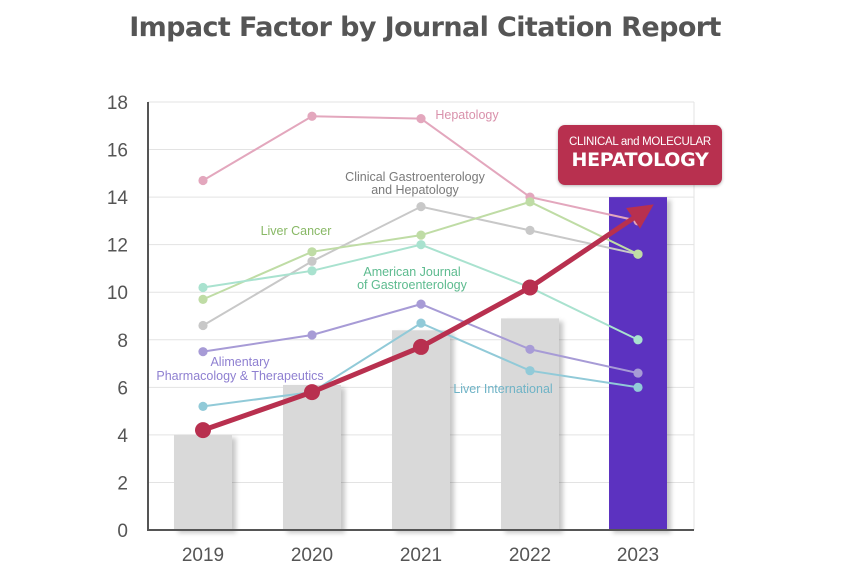 This screenshot has width=850, height=577. I want to click on y-tick-label: 6, so click(122, 388).